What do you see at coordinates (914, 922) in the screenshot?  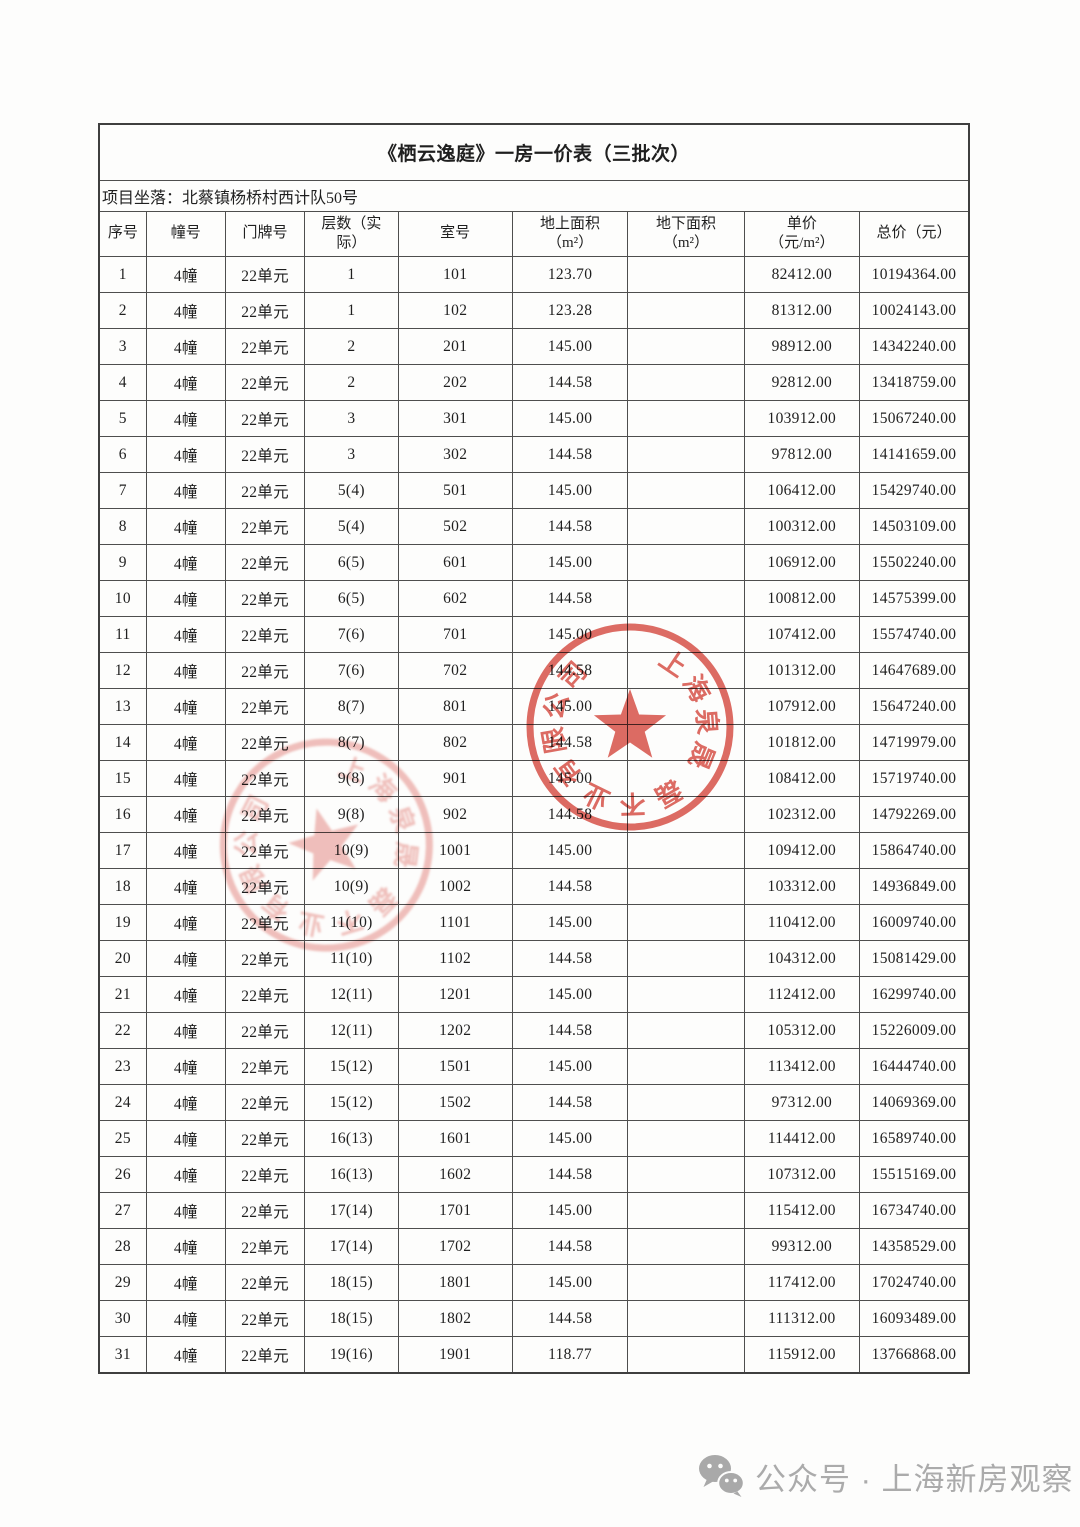 I see `table-cell: 16009740.00` at bounding box center [914, 922].